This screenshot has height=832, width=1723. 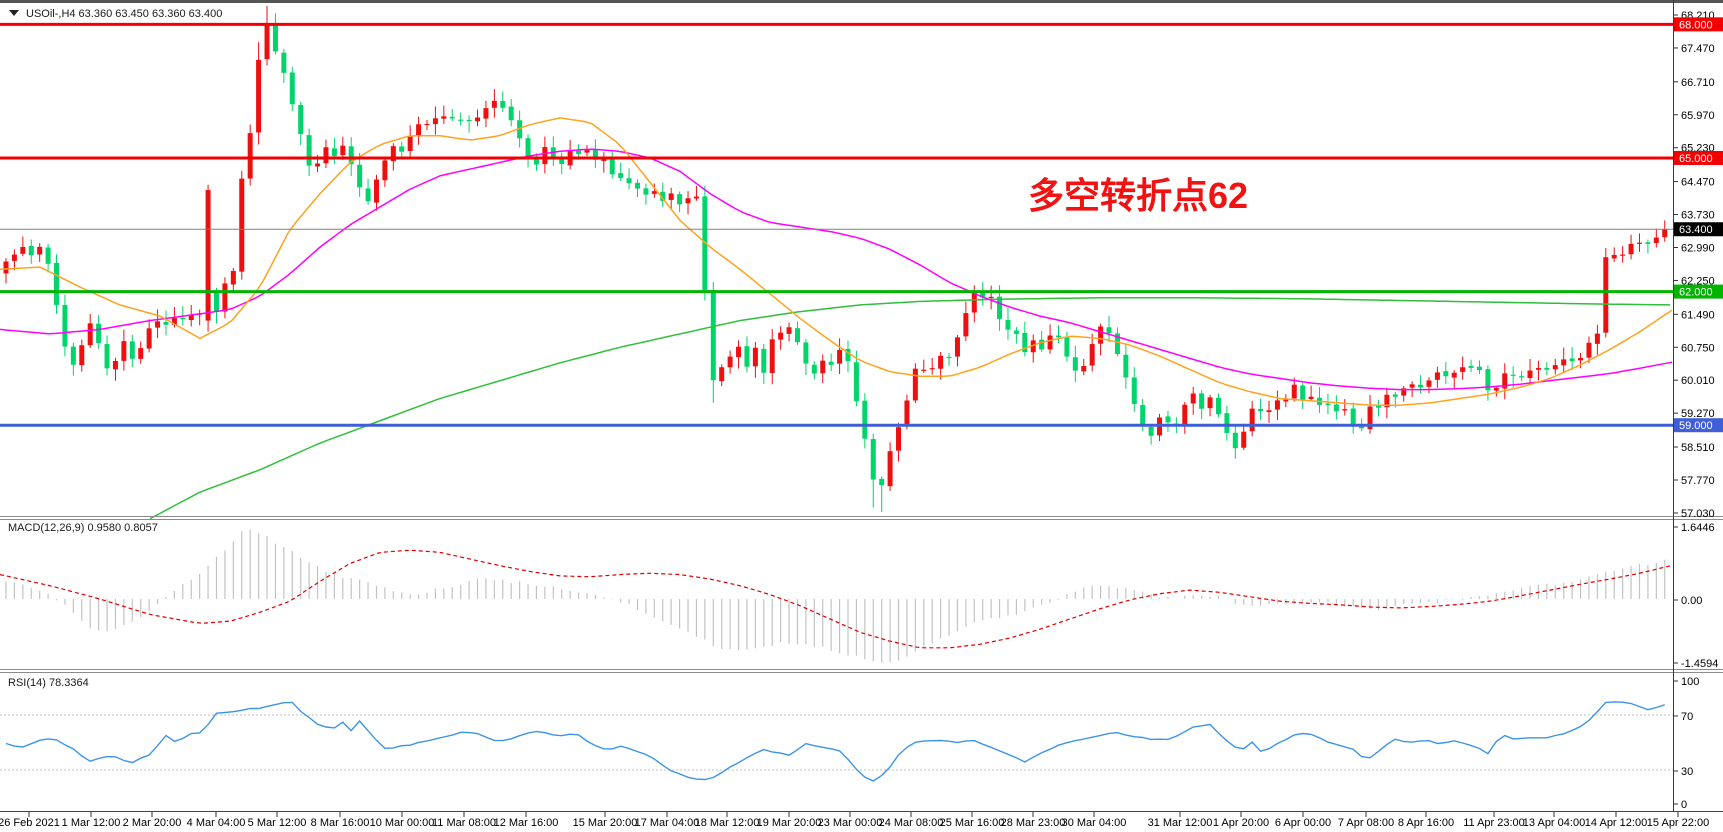 What do you see at coordinates (861, 822) in the screenshot?
I see `time-axis` at bounding box center [861, 822].